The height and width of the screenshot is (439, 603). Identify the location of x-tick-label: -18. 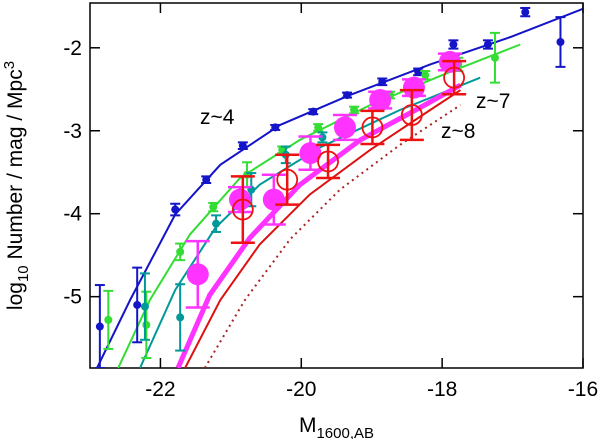
(442, 389).